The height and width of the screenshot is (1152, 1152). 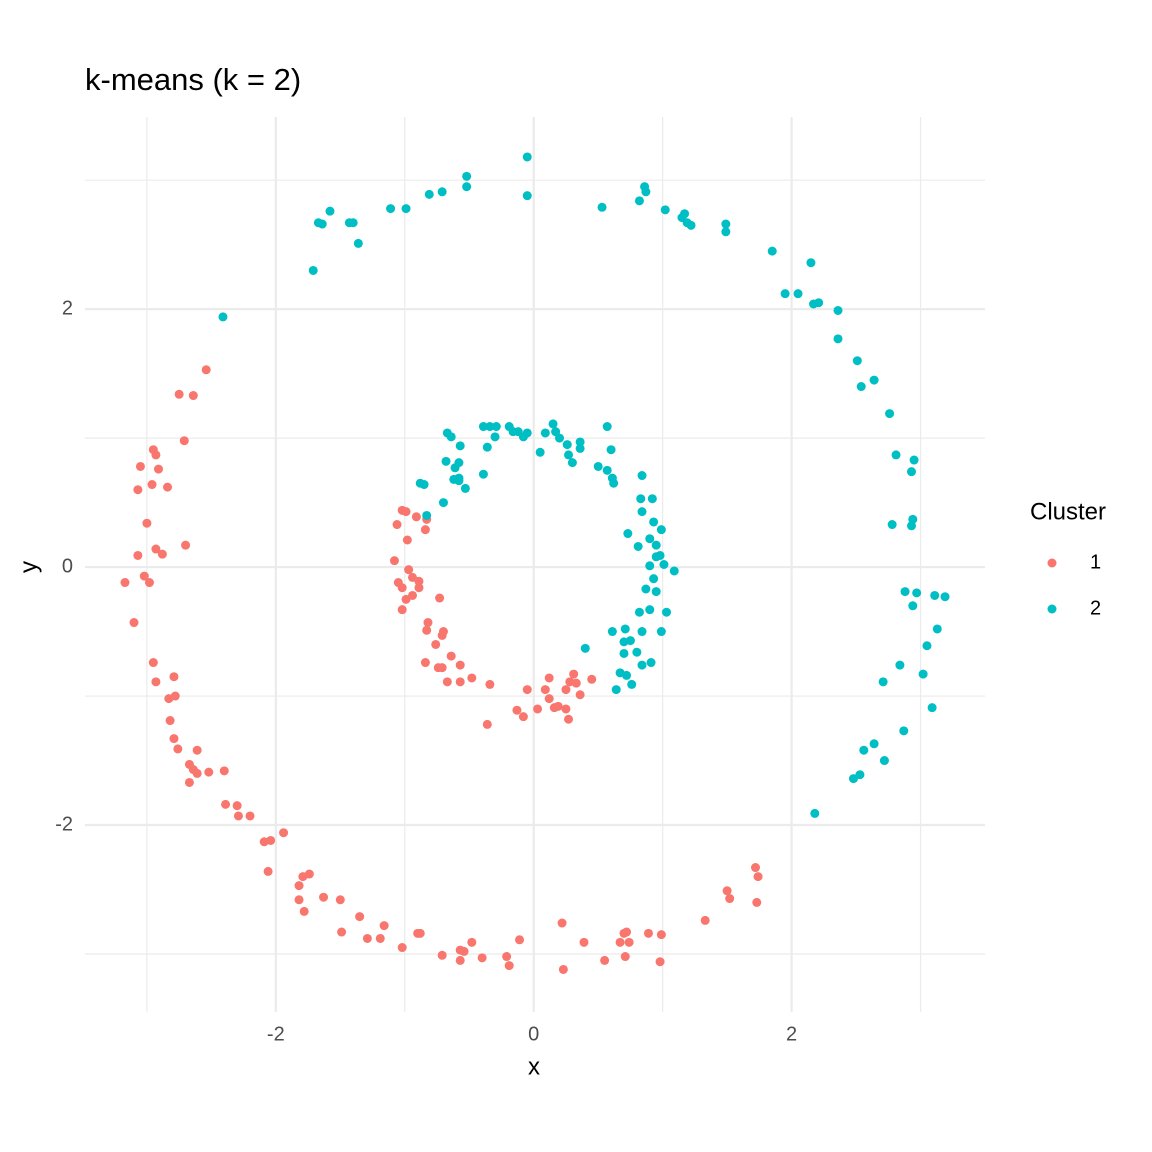 What do you see at coordinates (67, 308) in the screenshot?
I see `y-tick-label: 2` at bounding box center [67, 308].